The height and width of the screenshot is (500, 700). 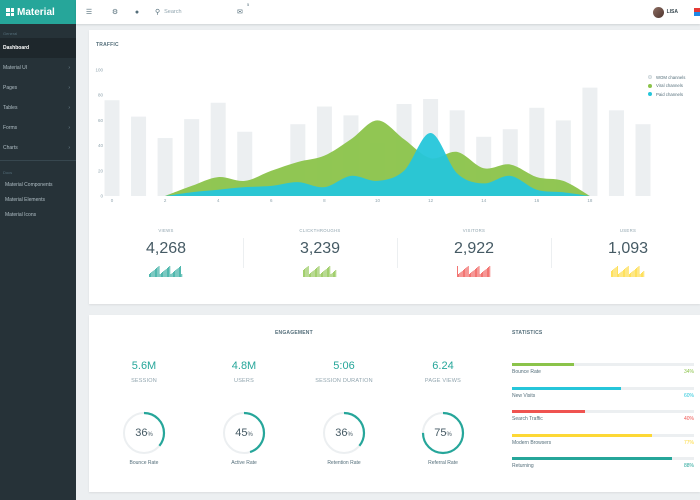 What do you see at coordinates (344, 381) in the screenshot?
I see `metric-label: SESSION DURATION` at bounding box center [344, 381].